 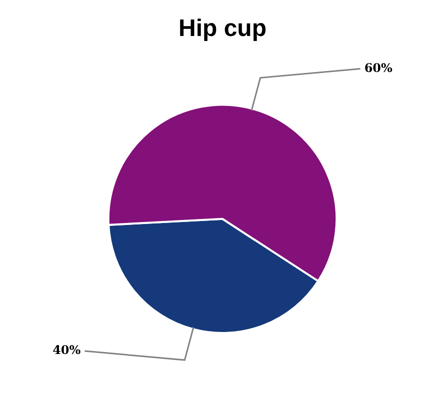 What do you see at coordinates (222, 28) in the screenshot?
I see `chart-title: Hip cup` at bounding box center [222, 28].